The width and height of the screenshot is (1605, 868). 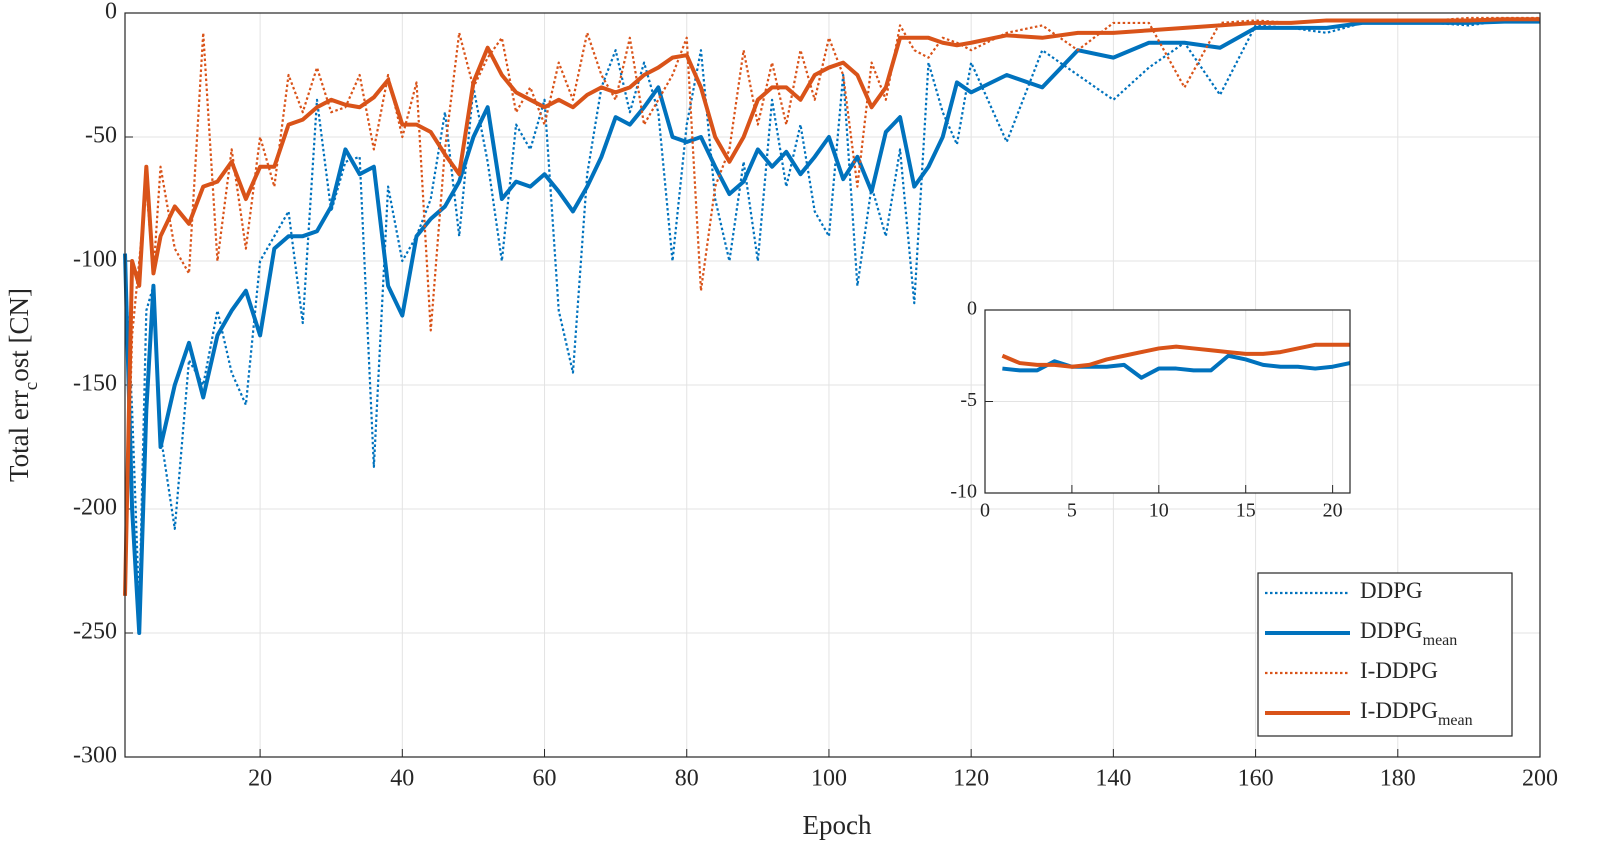 What do you see at coordinates (31, 386) in the screenshot?
I see `y-label-sub: c` at bounding box center [31, 386].